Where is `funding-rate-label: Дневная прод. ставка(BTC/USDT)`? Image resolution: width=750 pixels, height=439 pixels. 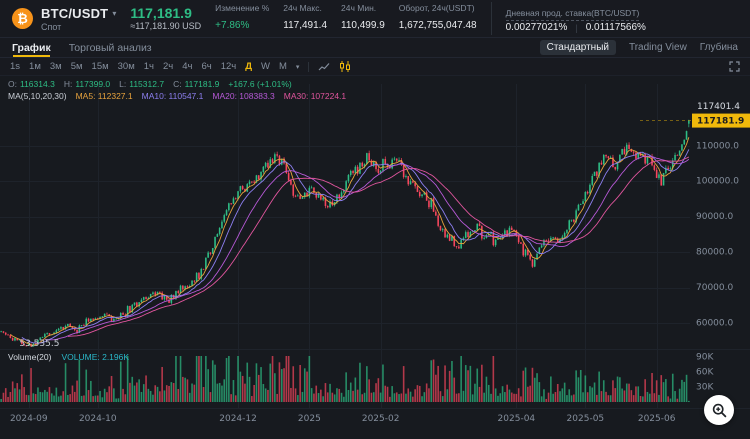 funding-rate-label: Дневная прод. ставка(BTC/USDT) is located at coordinates (572, 14).